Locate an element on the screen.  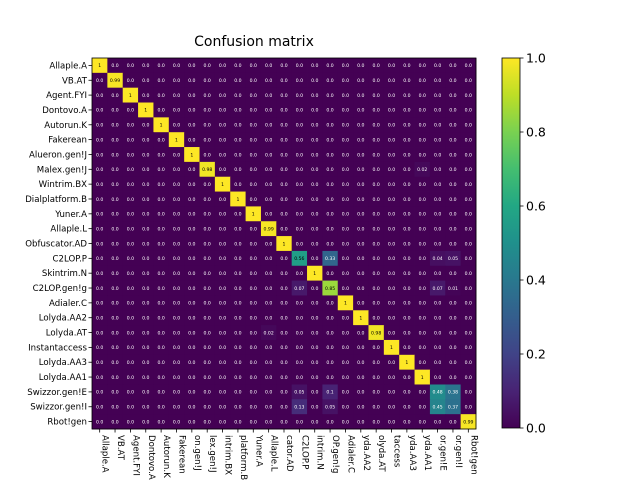
cell-value-label: 1 is located at coordinates (176, 140).